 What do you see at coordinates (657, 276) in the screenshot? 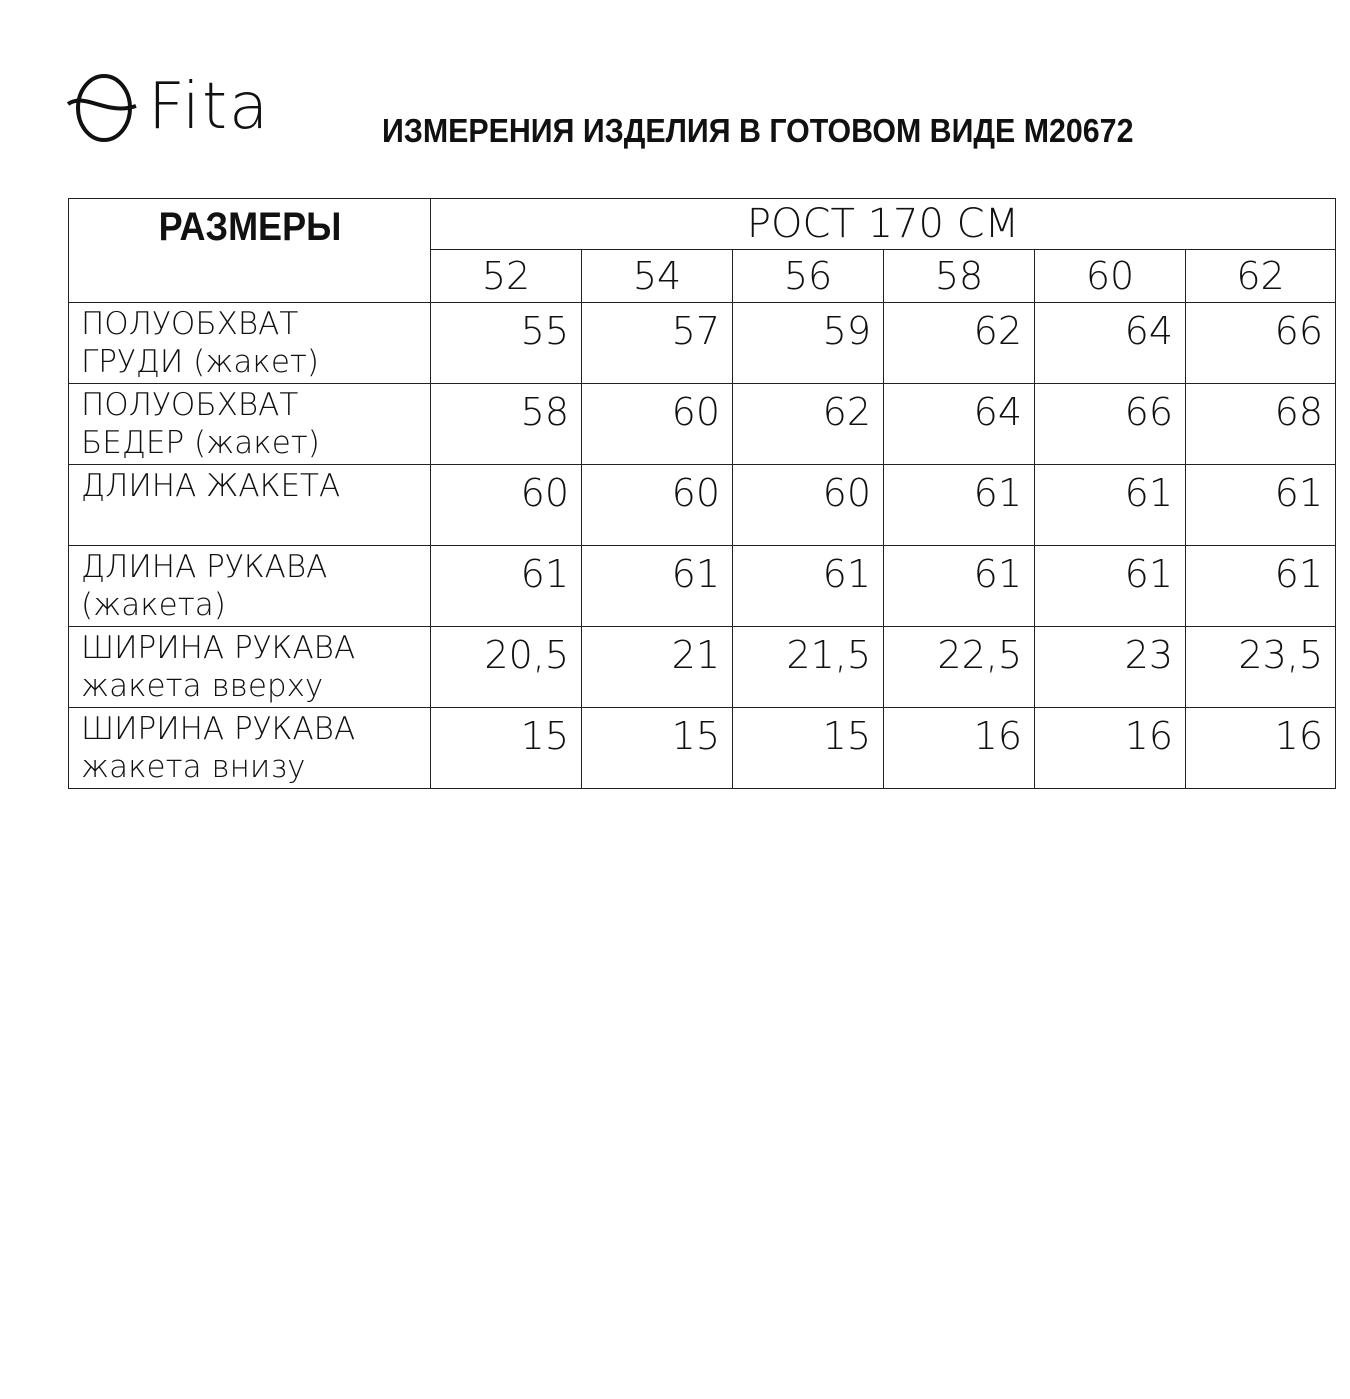
I see `size-header-54: 54` at bounding box center [657, 276].